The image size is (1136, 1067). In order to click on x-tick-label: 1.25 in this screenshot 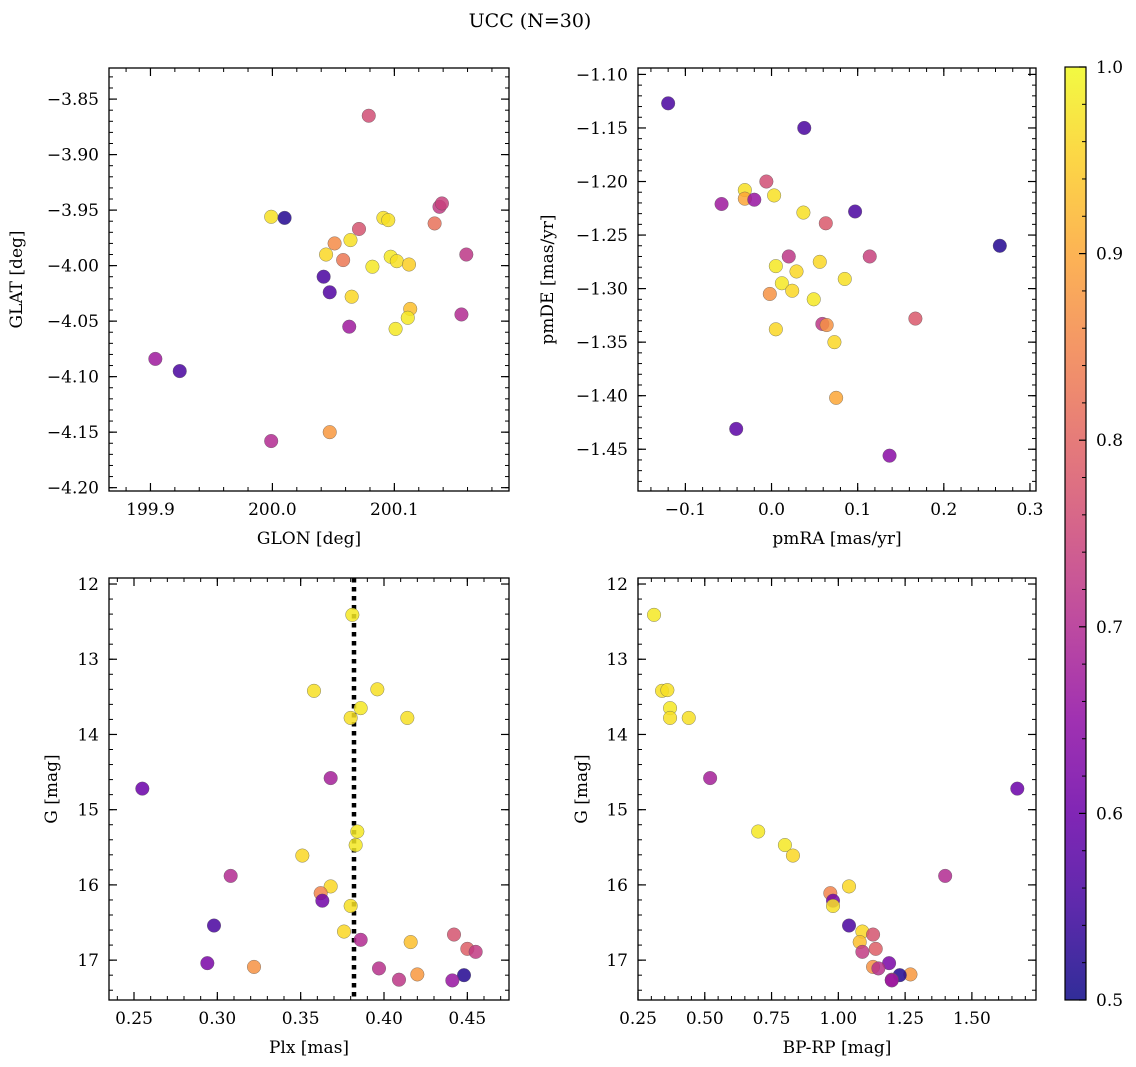, I will do `click(905, 1019)`.